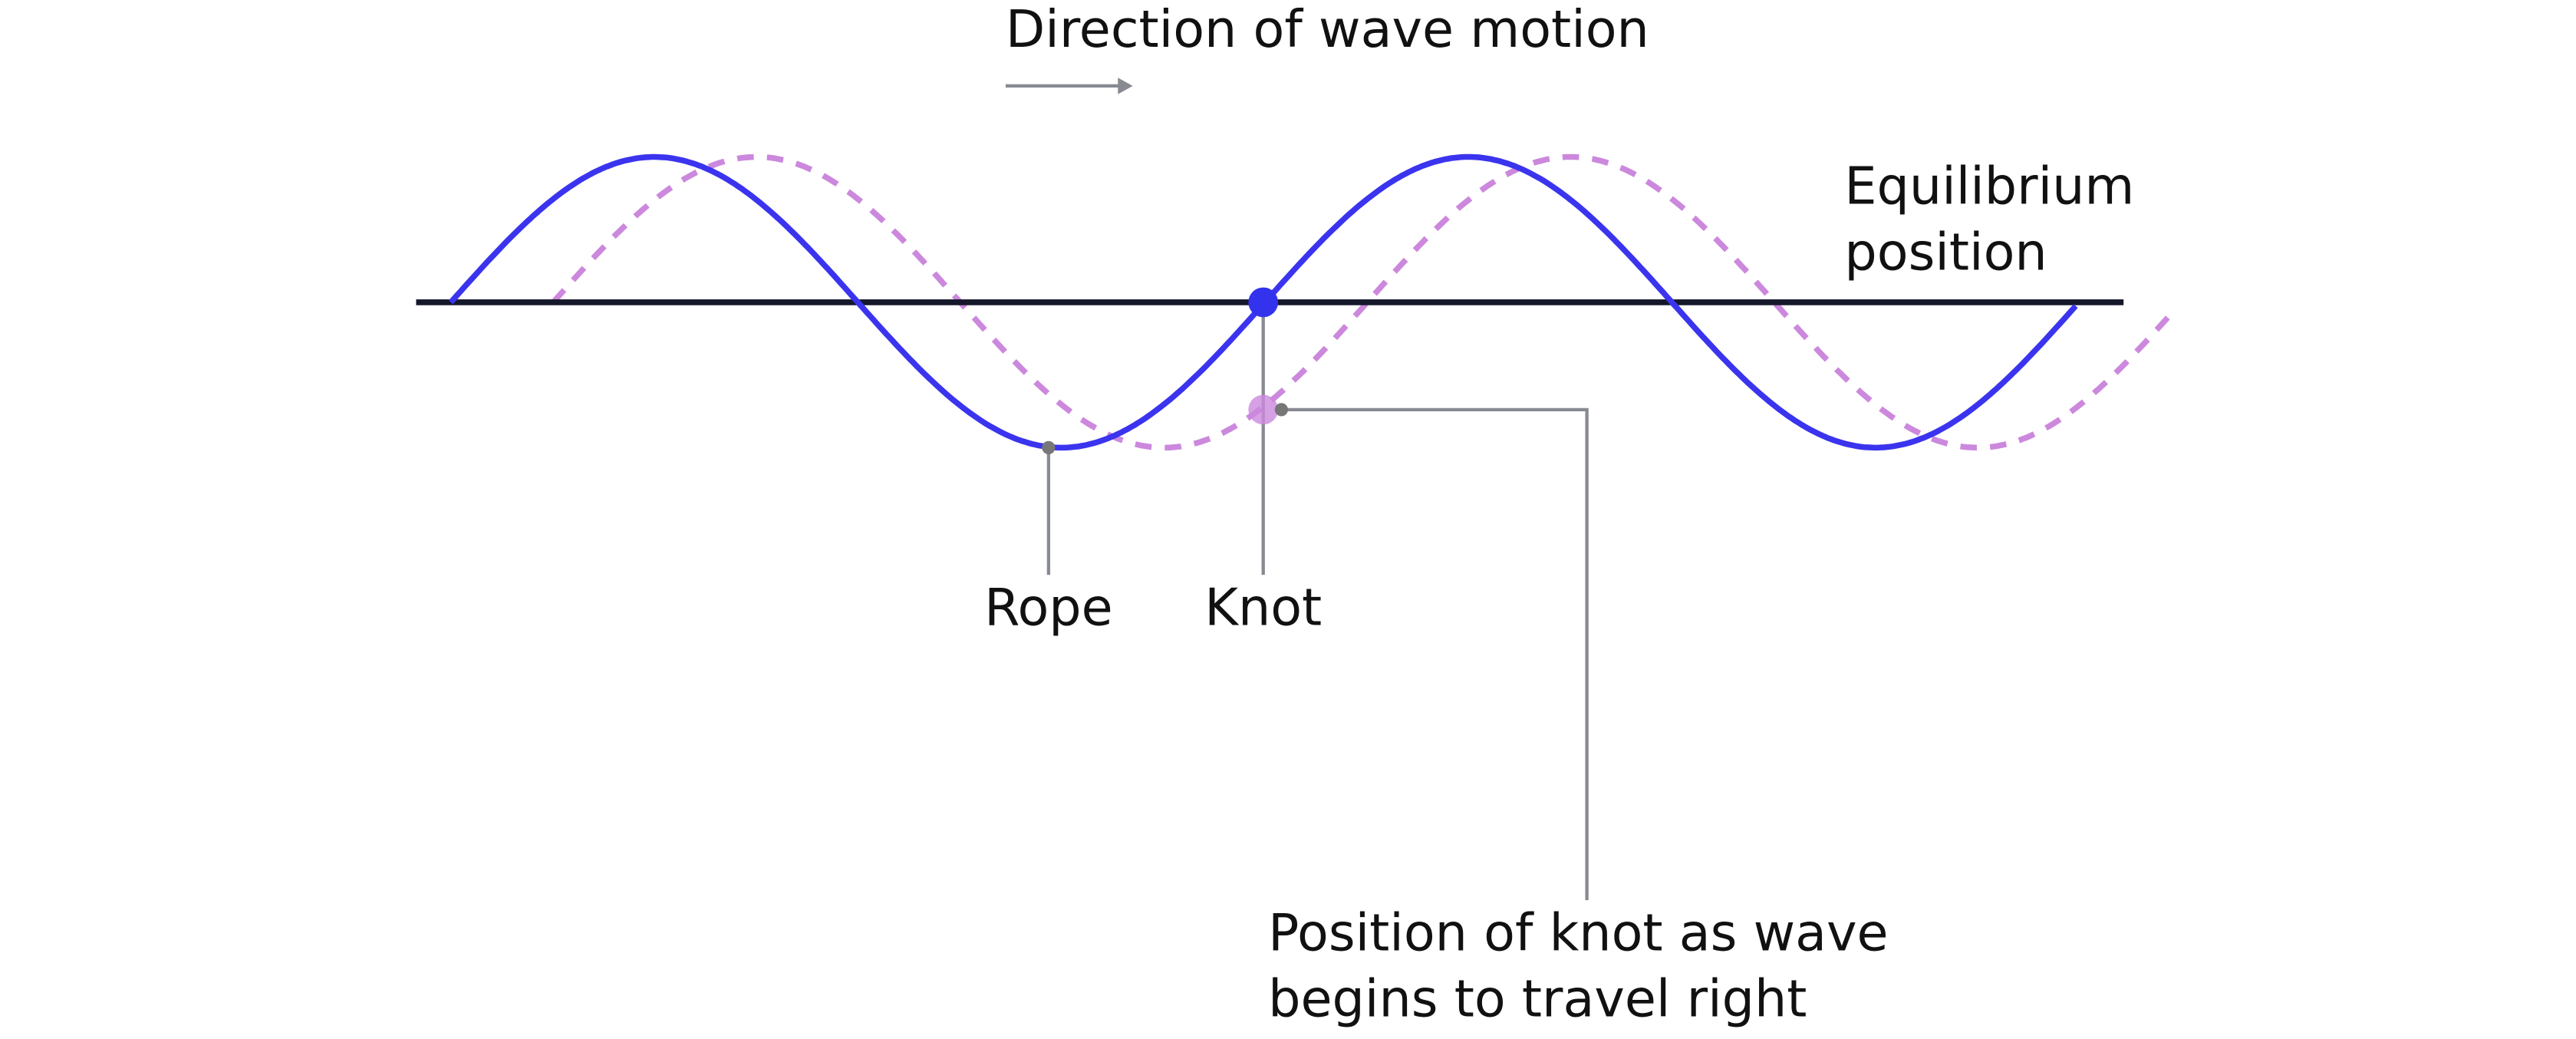  Describe the element at coordinates (1263, 608) in the screenshot. I see `knot-label: Knot` at that location.